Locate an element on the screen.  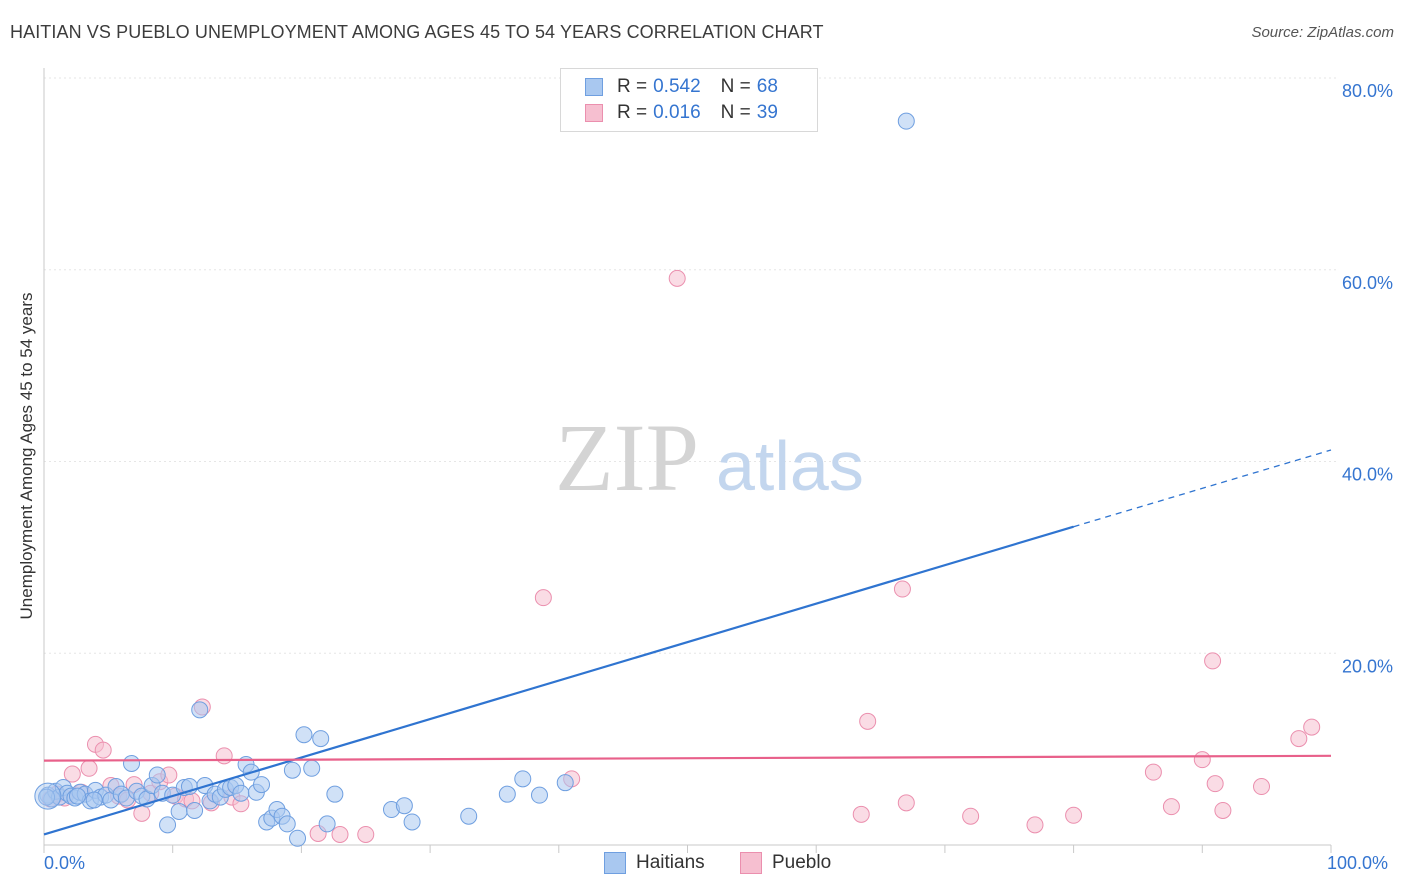
legend-row-haitians: R = 0.542 N = 68 is located at coordinates (681, 87).